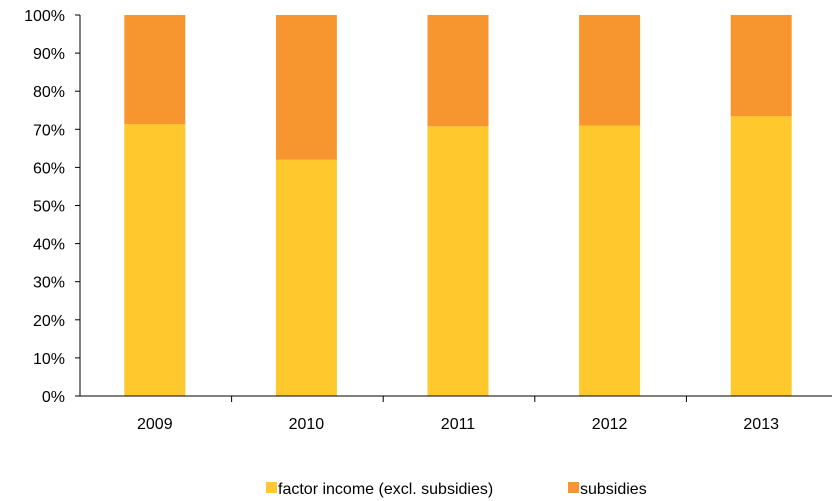 This screenshot has height=501, width=832. I want to click on x-tick-label: 2013, so click(761, 424).